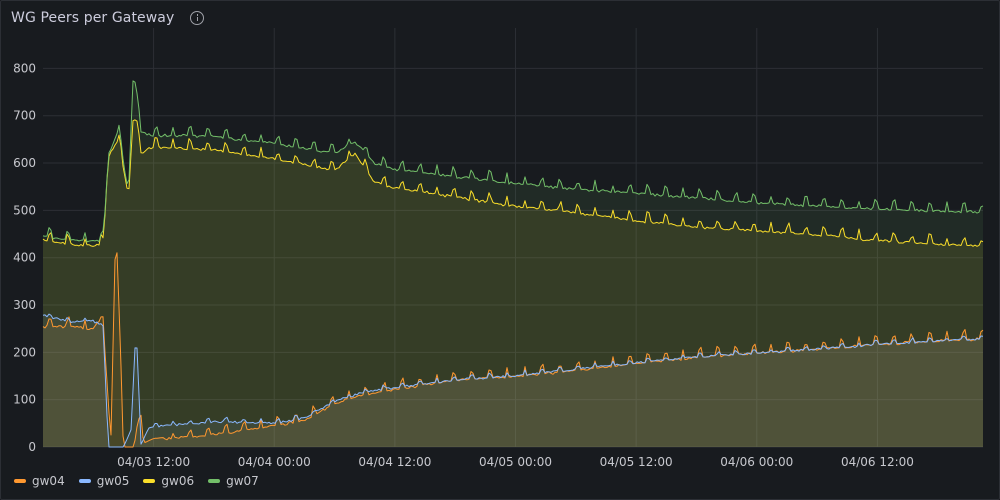 The height and width of the screenshot is (500, 1000). What do you see at coordinates (394, 462) in the screenshot?
I see `x-tick-label: 04/04 12:00` at bounding box center [394, 462].